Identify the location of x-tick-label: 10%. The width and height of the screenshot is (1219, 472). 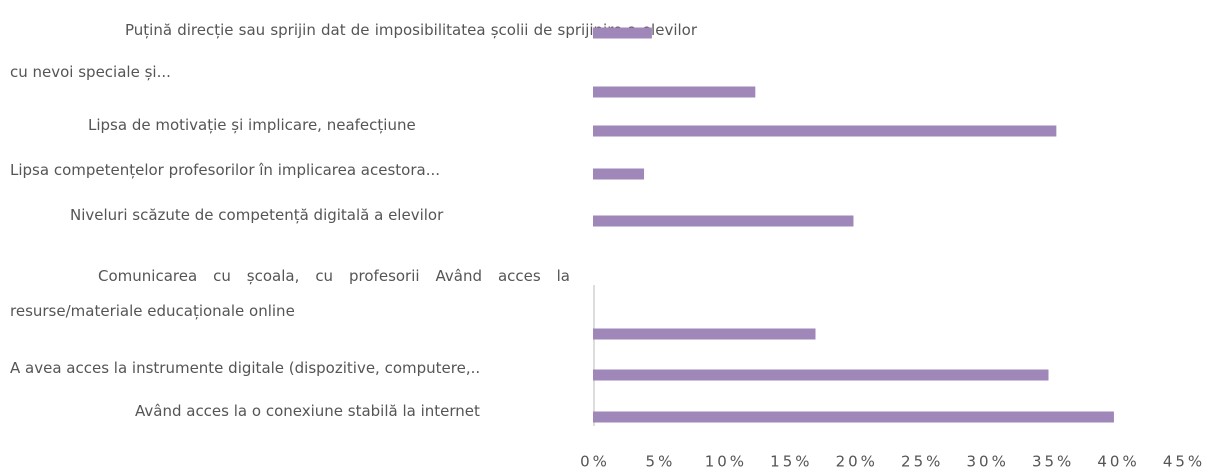
(726, 462).